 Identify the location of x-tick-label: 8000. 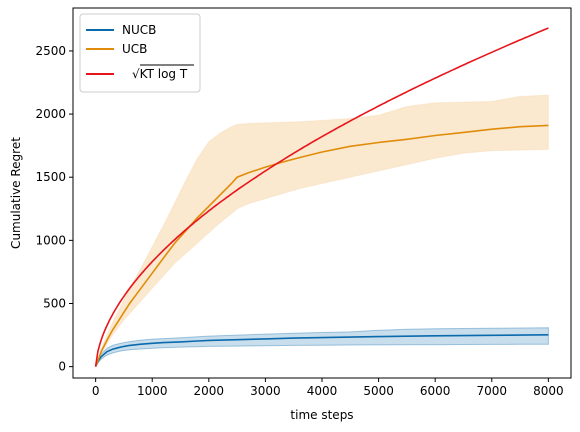
(548, 391).